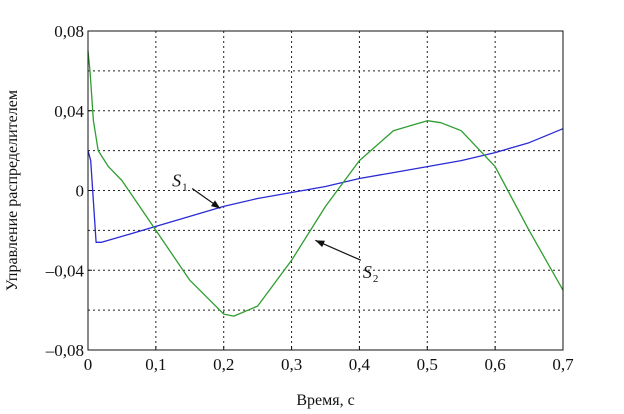  What do you see at coordinates (325, 400) in the screenshot?
I see `x-axis-label: Время, с` at bounding box center [325, 400].